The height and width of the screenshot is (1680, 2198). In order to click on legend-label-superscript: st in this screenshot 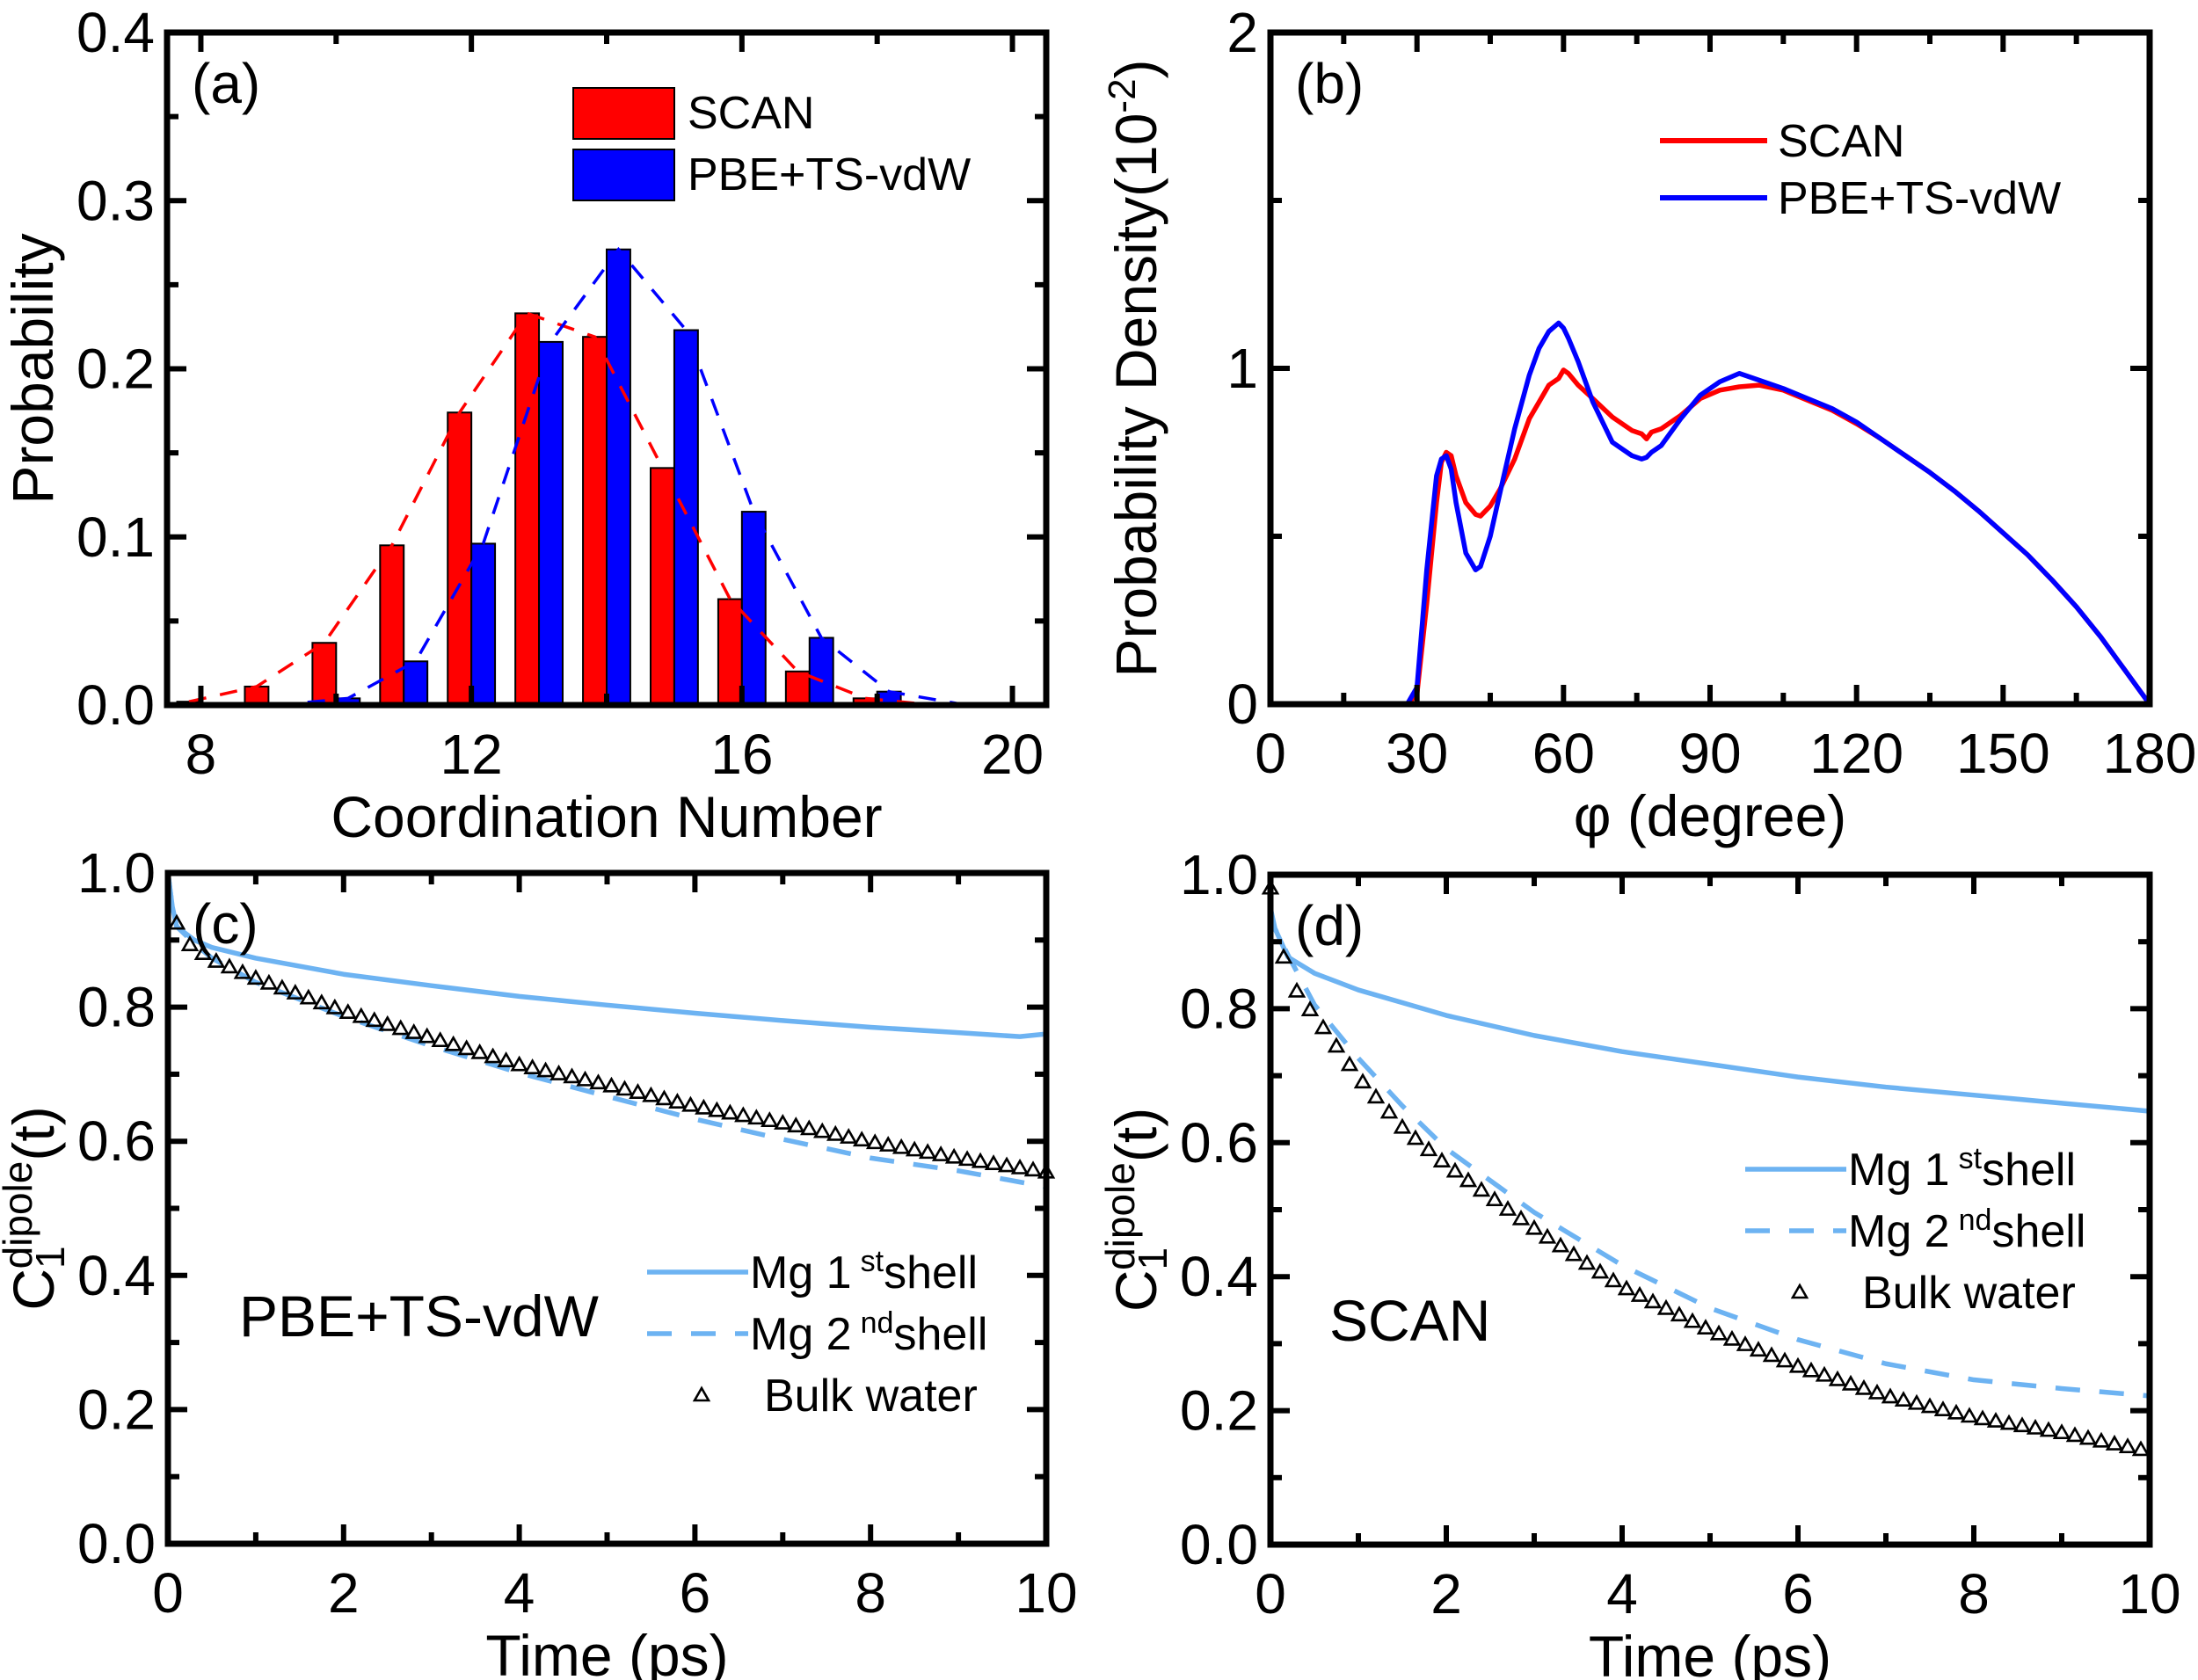, I will do `click(872, 1261)`.